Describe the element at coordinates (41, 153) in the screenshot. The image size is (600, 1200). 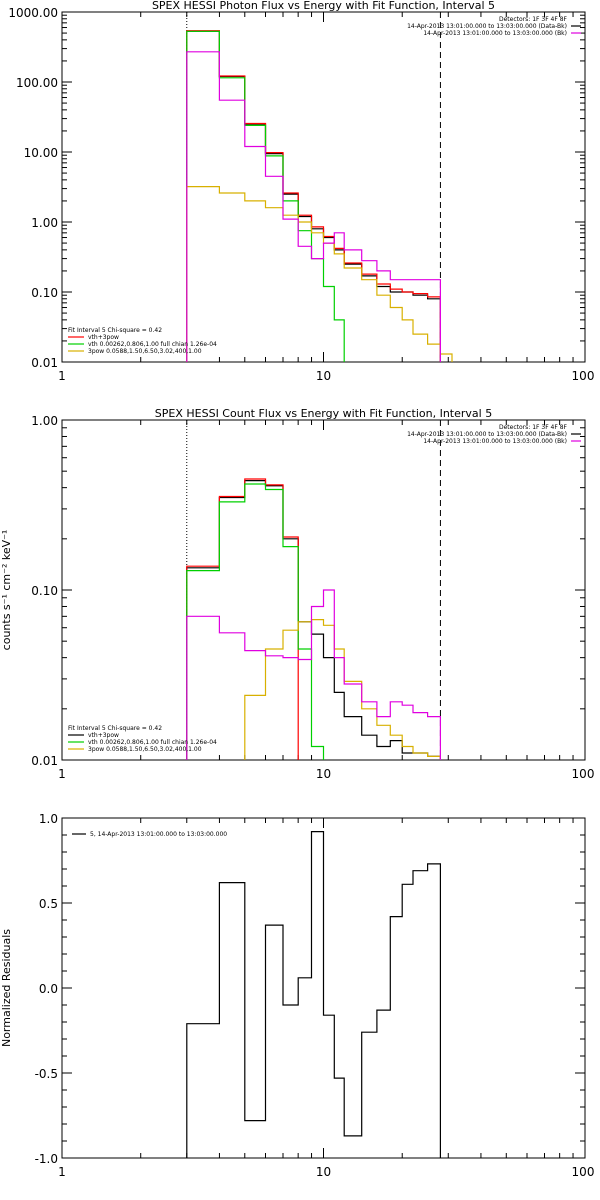
I see `y-tick-label: 10.00` at that location.